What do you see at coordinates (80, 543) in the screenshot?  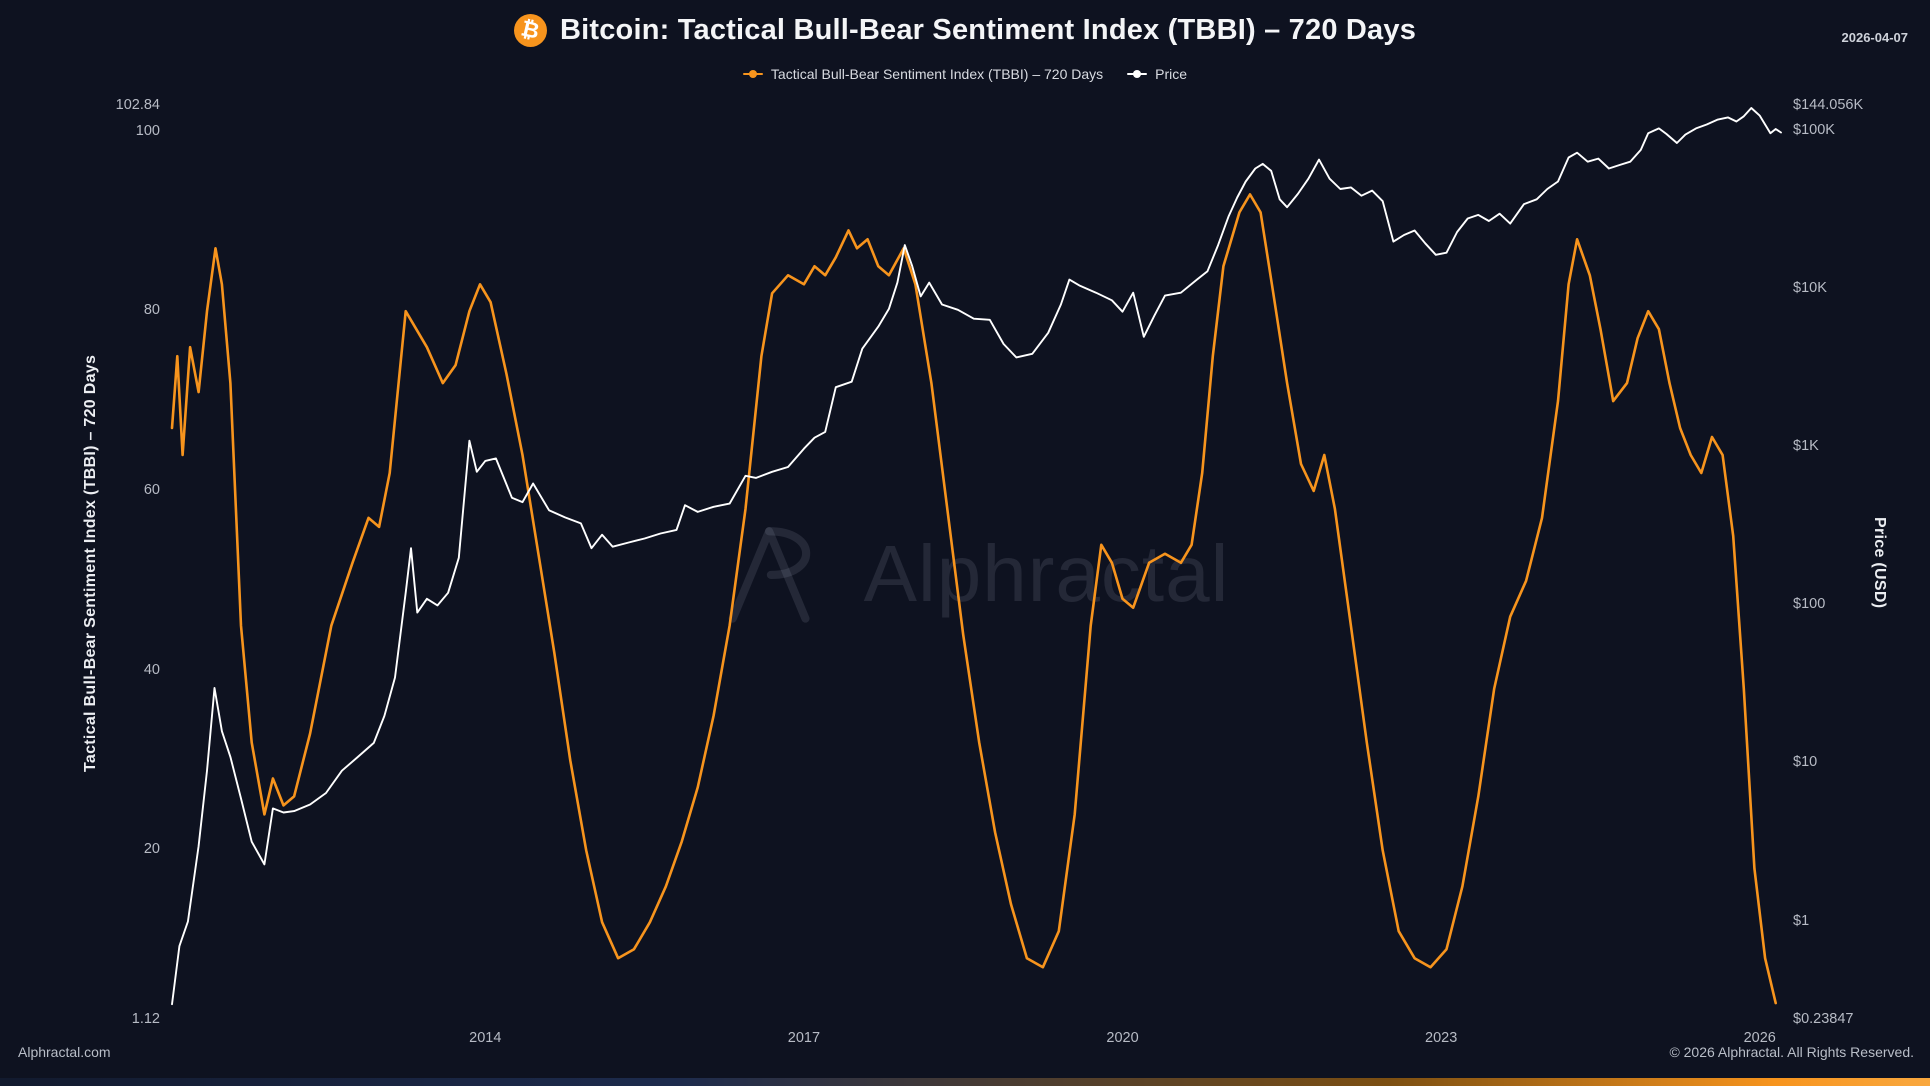 I see `left-axis-ticks: 102.84 100 80 60 40 20 1.12` at bounding box center [80, 543].